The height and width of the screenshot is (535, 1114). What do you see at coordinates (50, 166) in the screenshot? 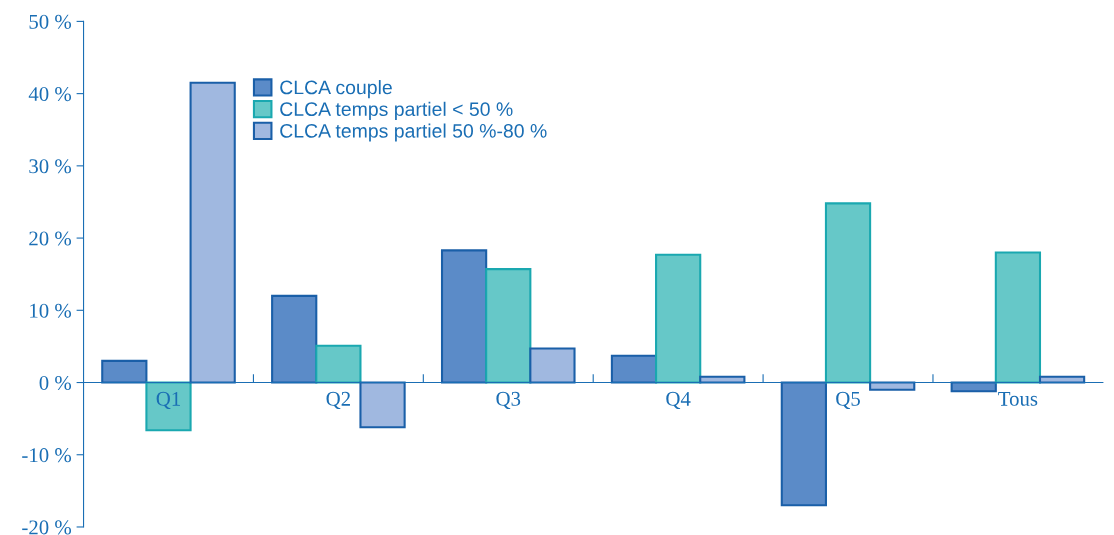
I see `y-tick-label: 30 %` at bounding box center [50, 166].